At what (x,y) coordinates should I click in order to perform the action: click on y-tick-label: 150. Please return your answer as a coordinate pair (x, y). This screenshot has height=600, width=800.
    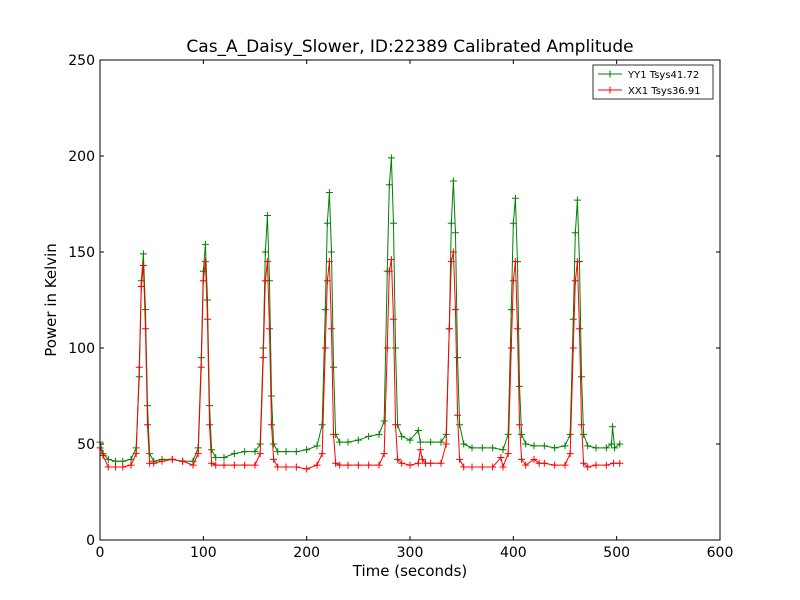
    Looking at the image, I should click on (81, 253).